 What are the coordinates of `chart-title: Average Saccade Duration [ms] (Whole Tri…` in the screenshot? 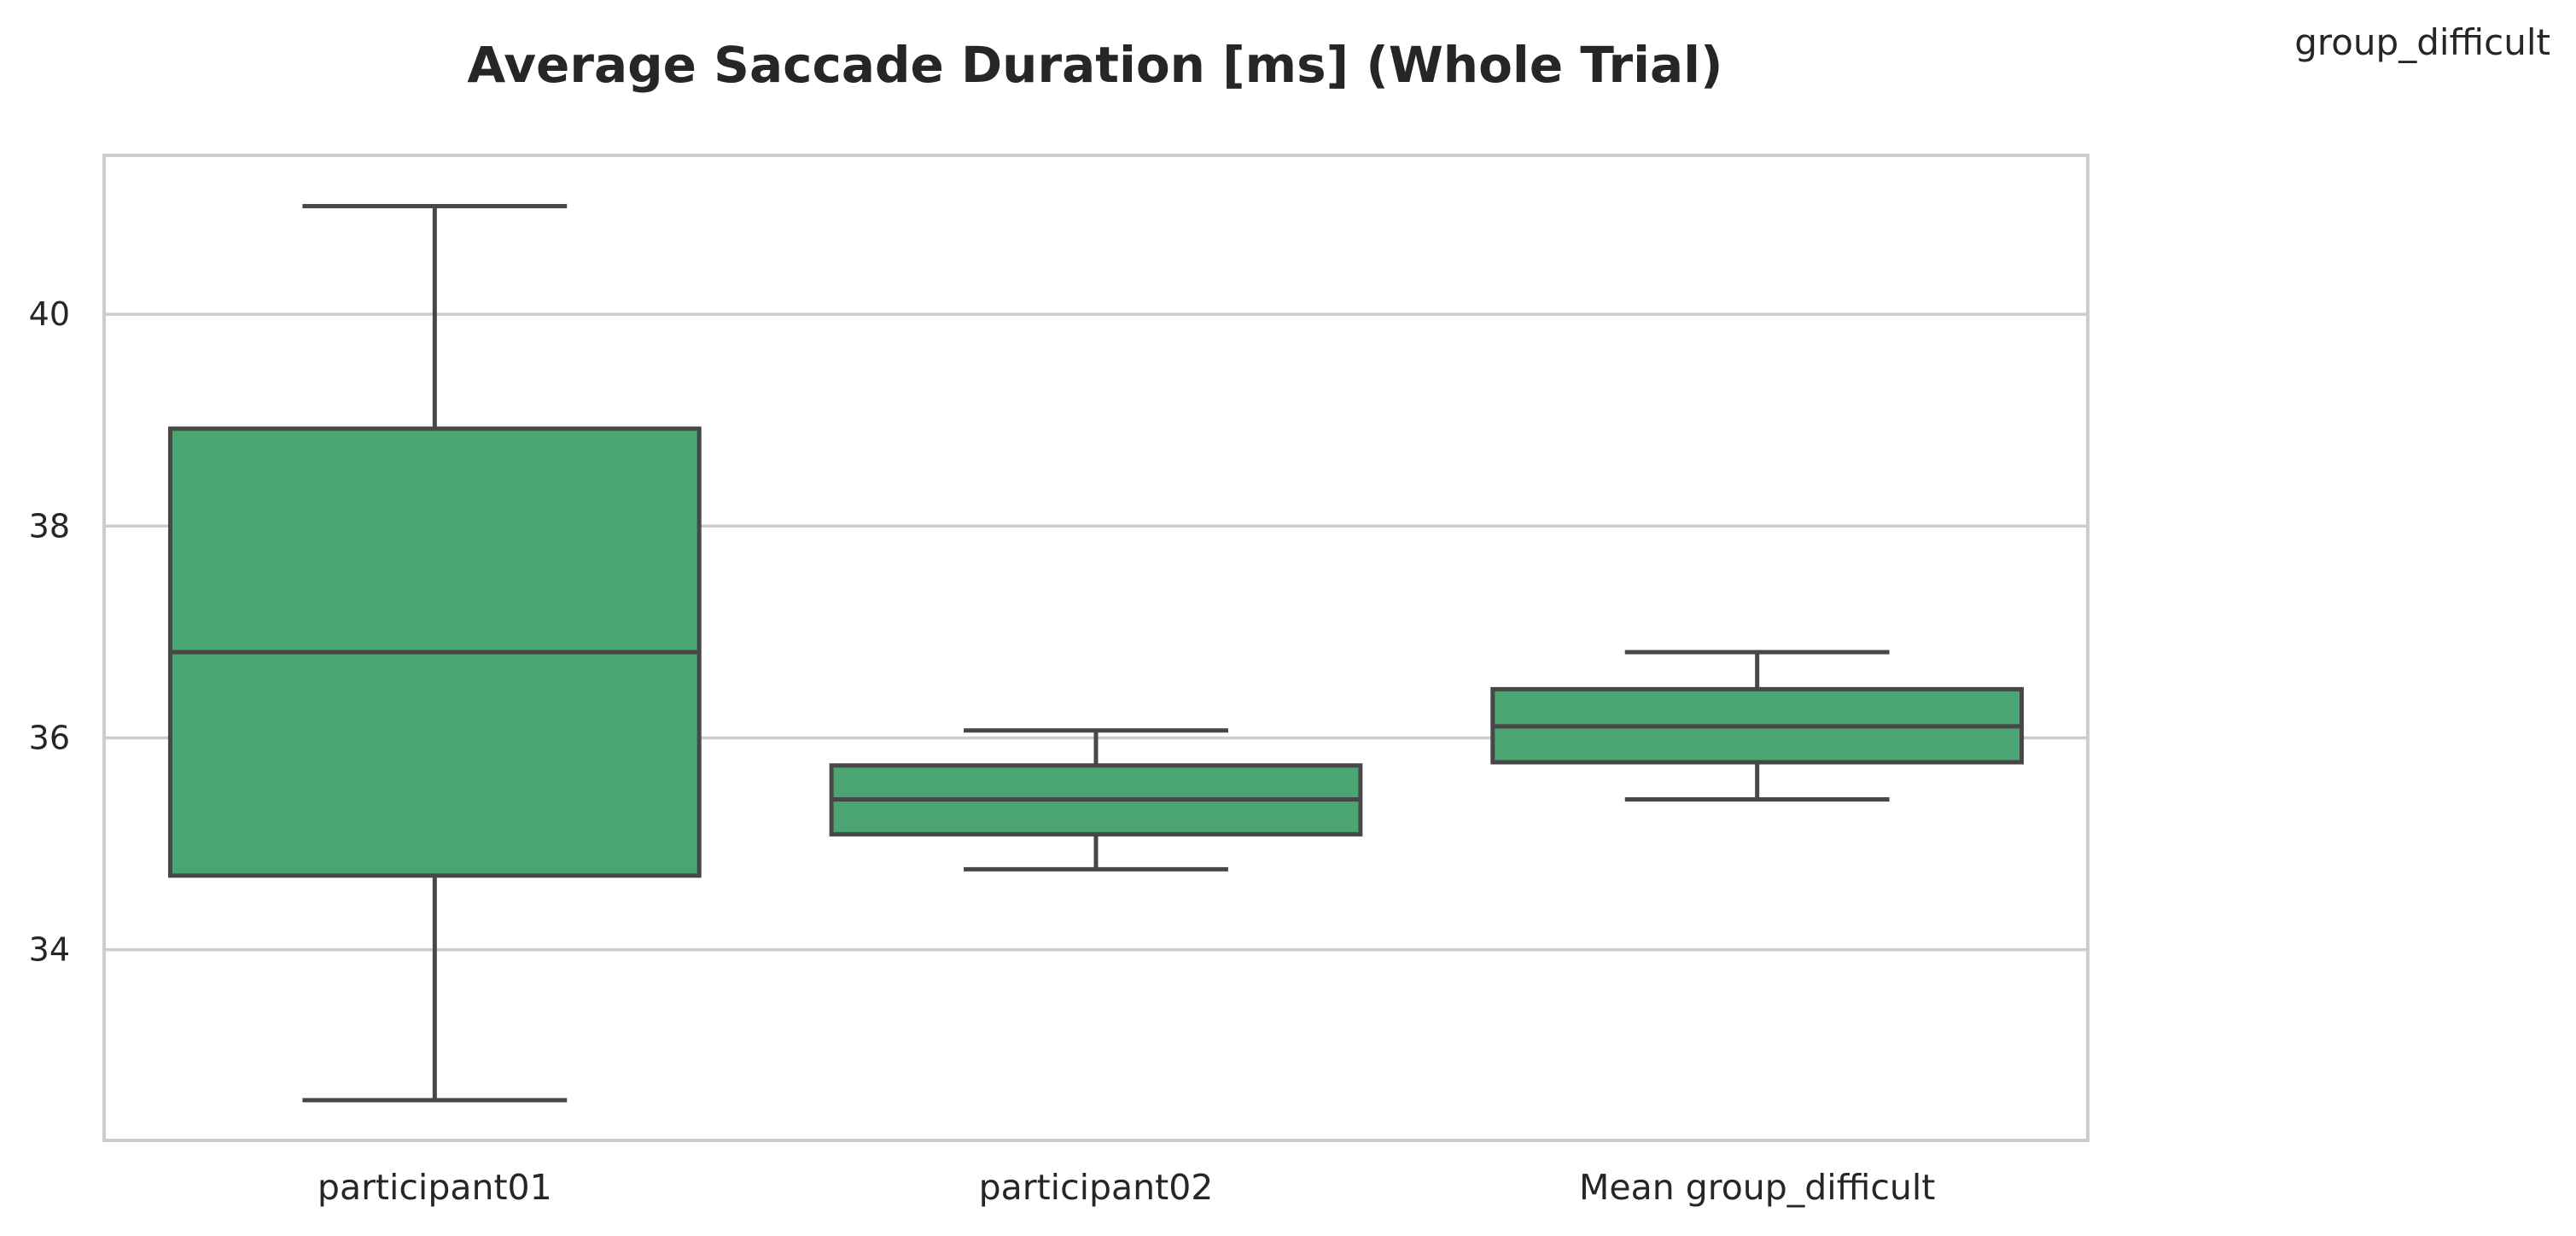 It's located at (1094, 65).